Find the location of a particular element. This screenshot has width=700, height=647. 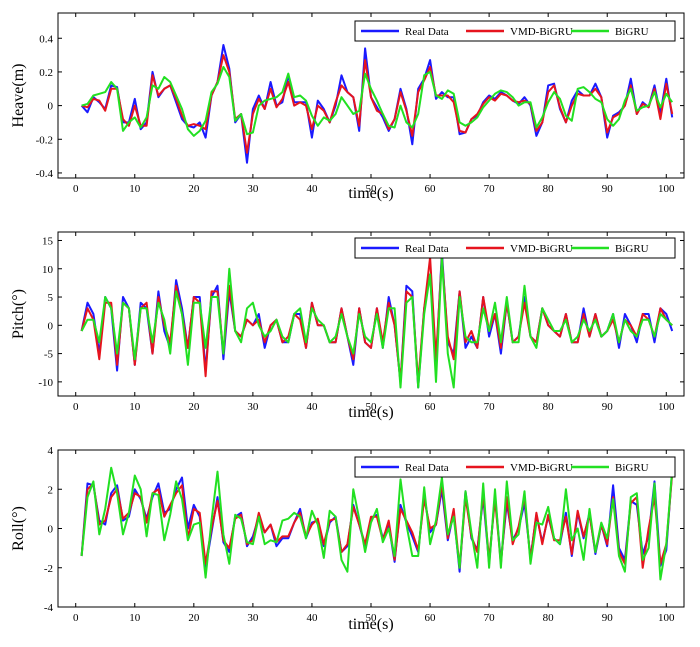

y-tick-label: -5 is located at coordinates (49, 355).